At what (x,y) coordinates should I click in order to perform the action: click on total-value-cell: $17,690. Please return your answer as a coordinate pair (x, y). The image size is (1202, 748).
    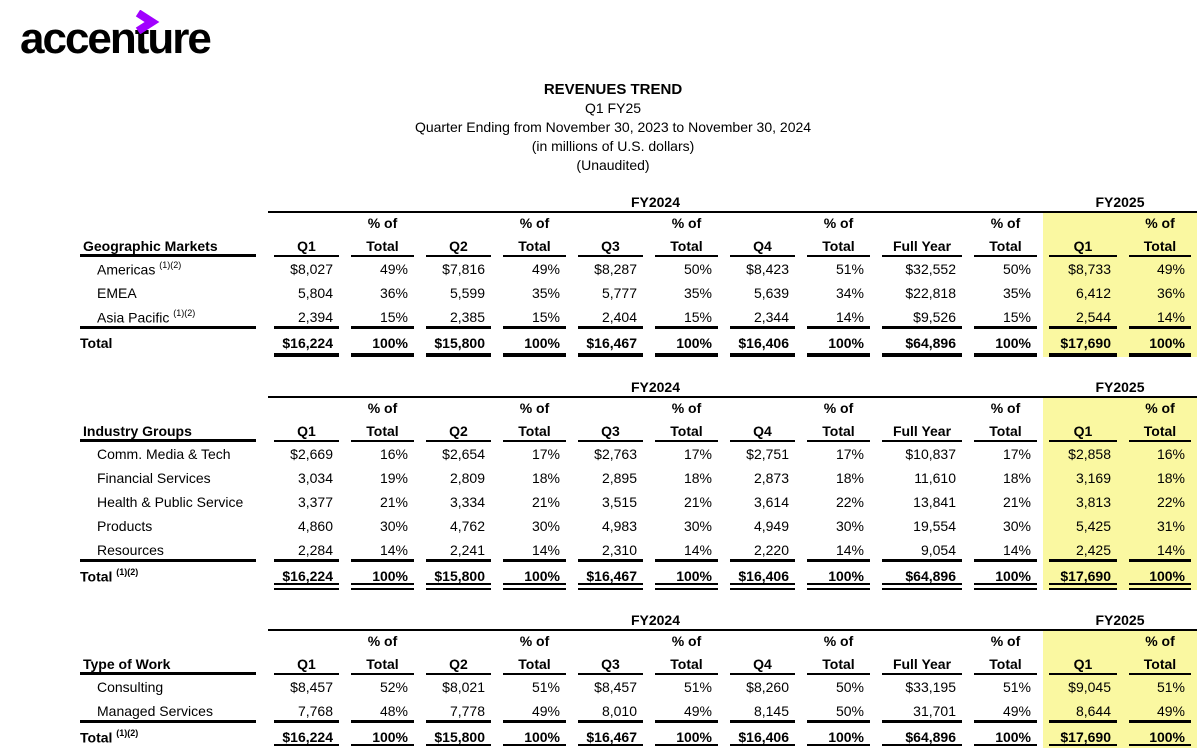
    Looking at the image, I should click on (1083, 576).